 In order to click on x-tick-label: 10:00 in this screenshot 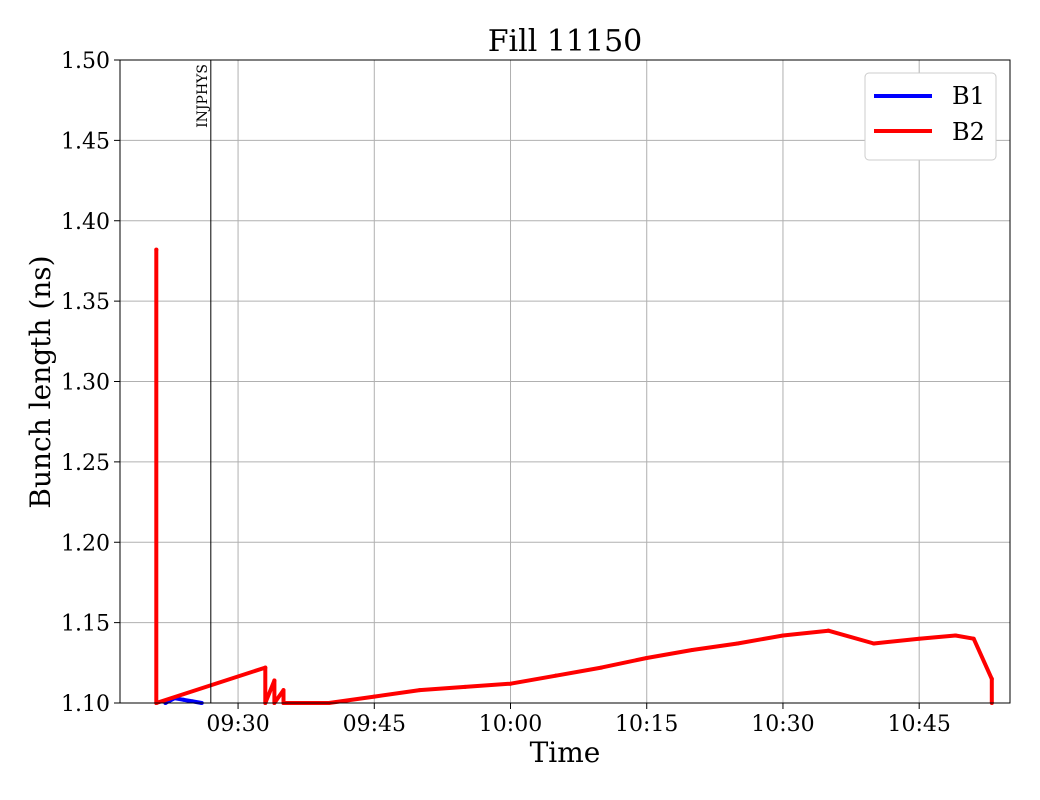, I will do `click(510, 724)`.